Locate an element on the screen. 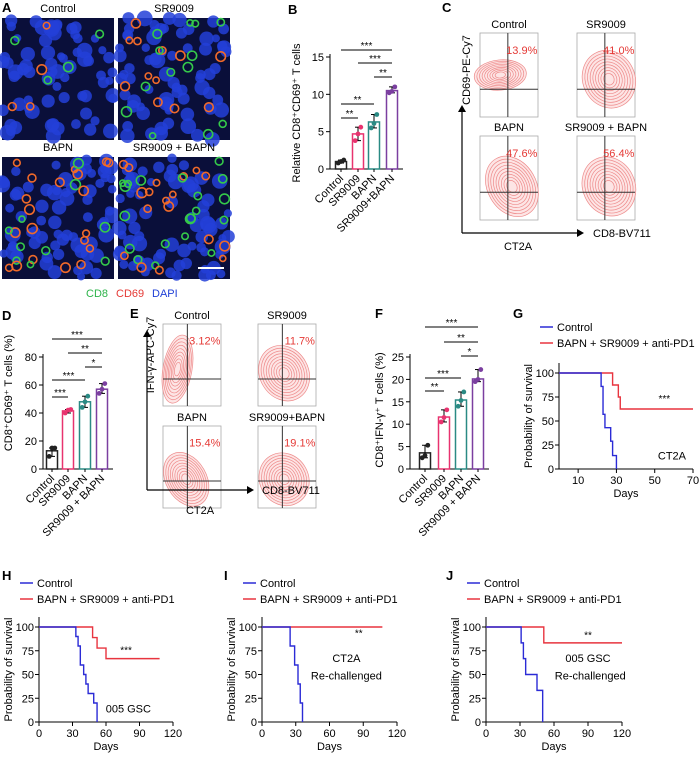  panel-letter: I is located at coordinates (226, 575).